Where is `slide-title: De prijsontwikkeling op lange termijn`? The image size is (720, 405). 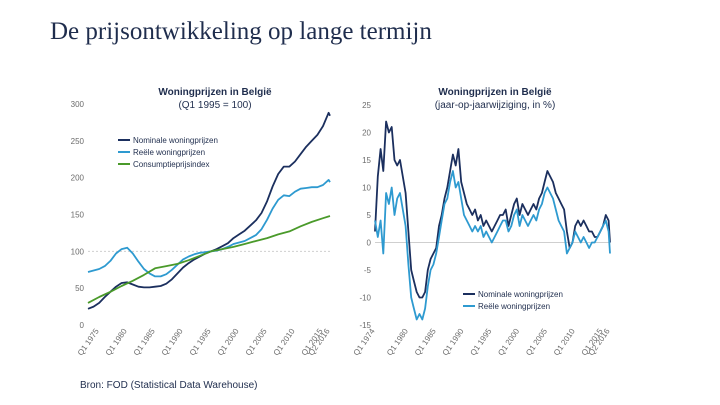
slide-title: De prijsontwikkeling op lange termijn is located at coordinates (241, 31).